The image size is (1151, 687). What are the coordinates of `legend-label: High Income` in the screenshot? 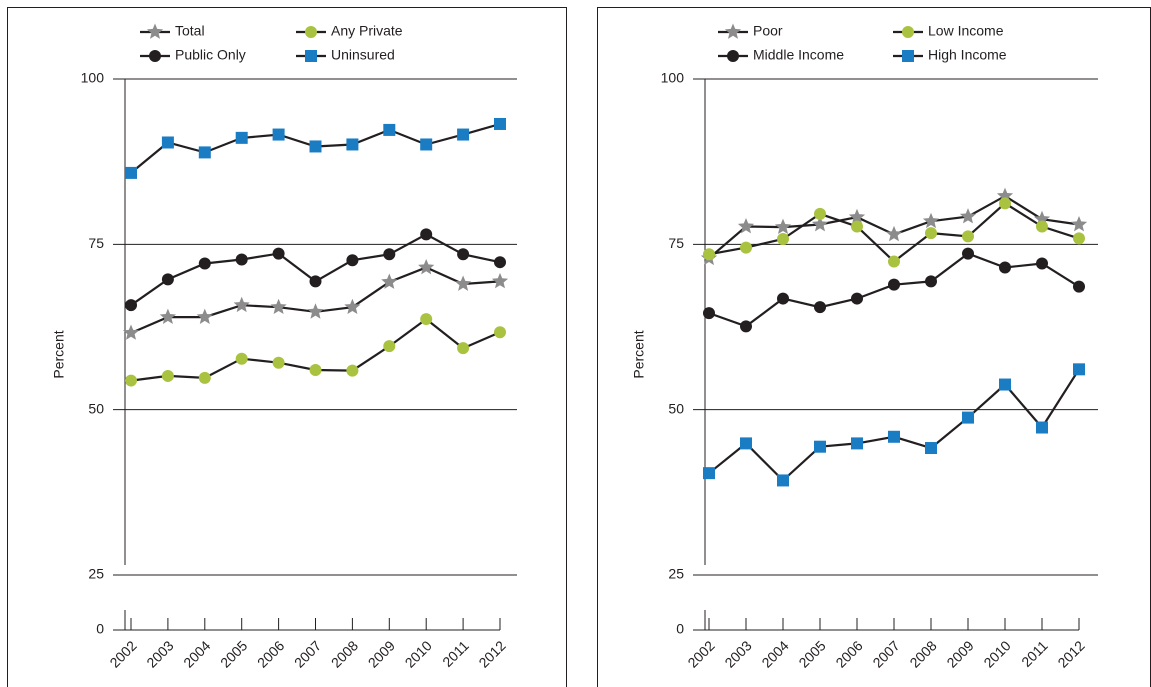 It's located at (967, 55).